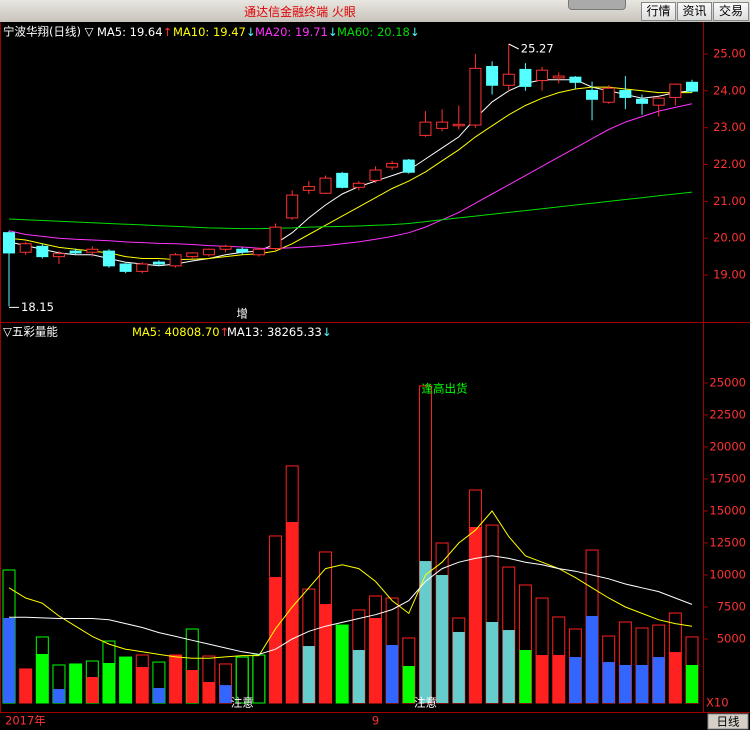  What do you see at coordinates (731, 639) in the screenshot?
I see `y-tick-label: 5000` at bounding box center [731, 639].